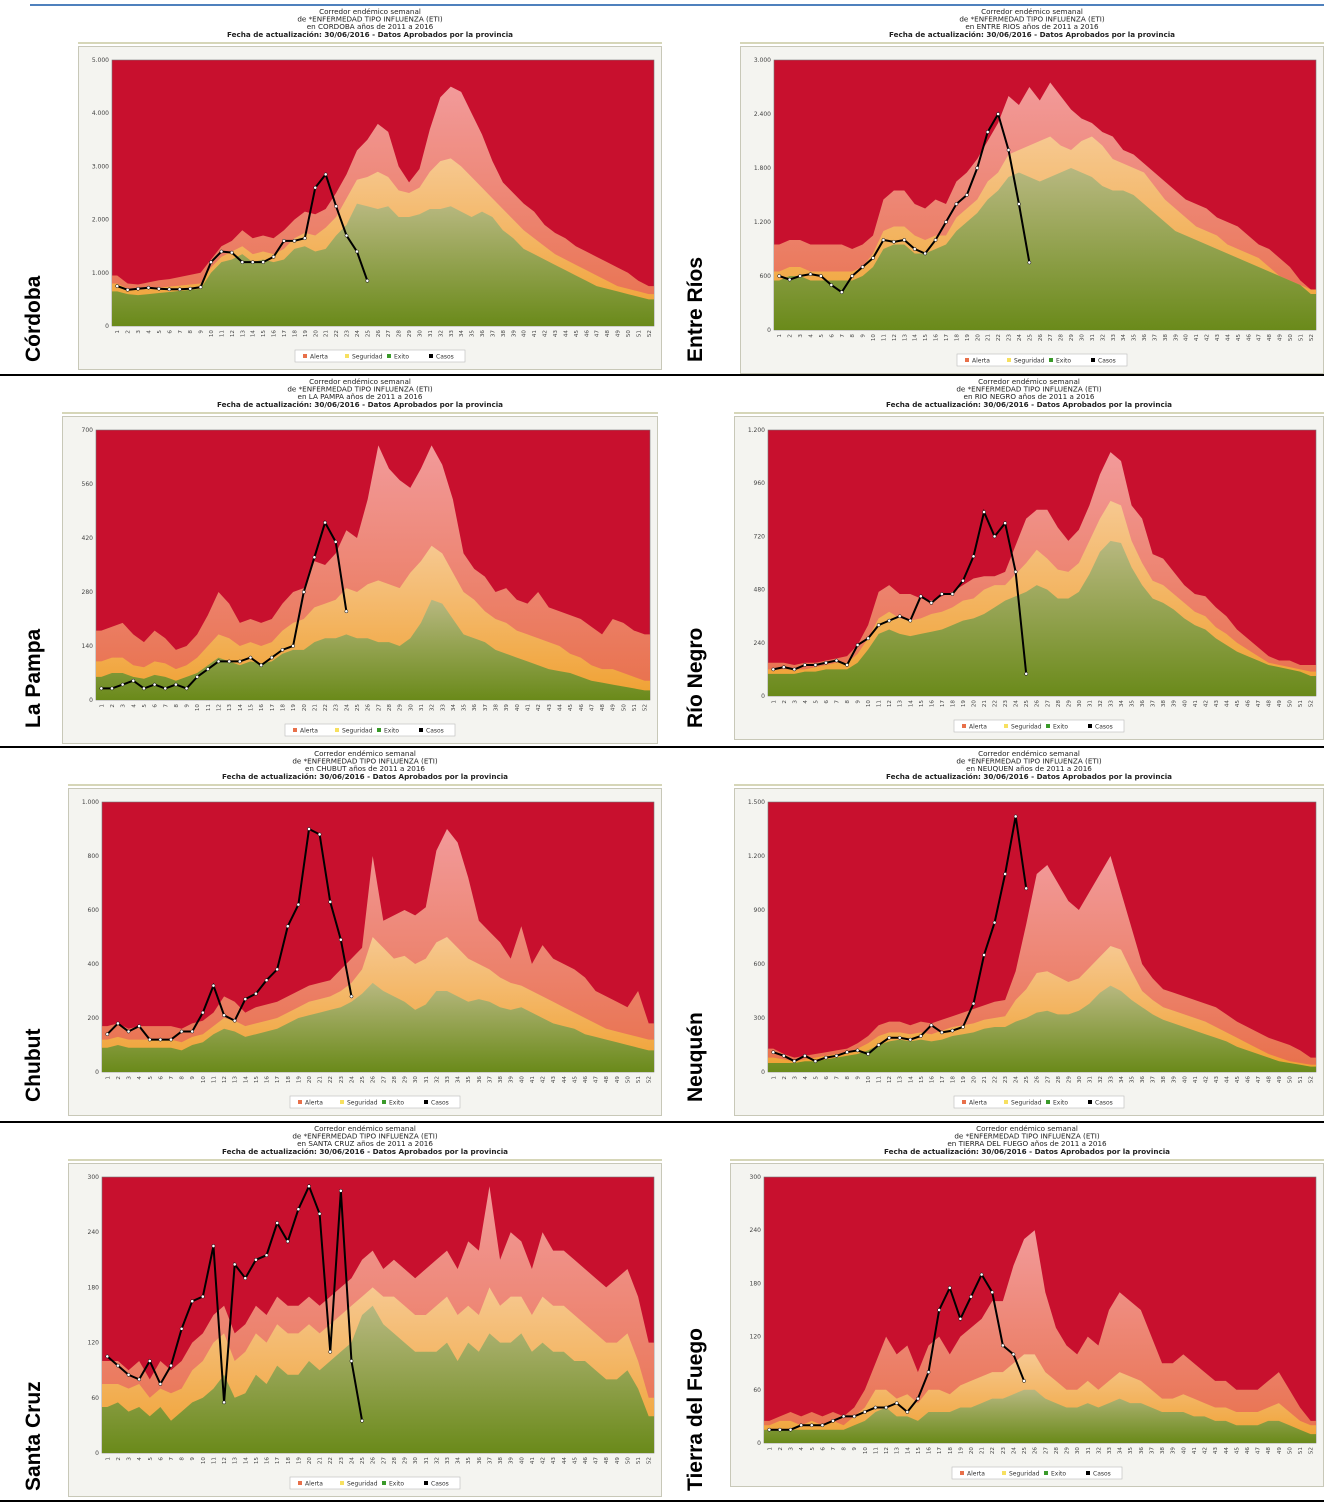 The height and width of the screenshot is (1502, 1324). What do you see at coordinates (1163, 1451) in the screenshot?
I see `x-tick-label: 38` at bounding box center [1163, 1451].